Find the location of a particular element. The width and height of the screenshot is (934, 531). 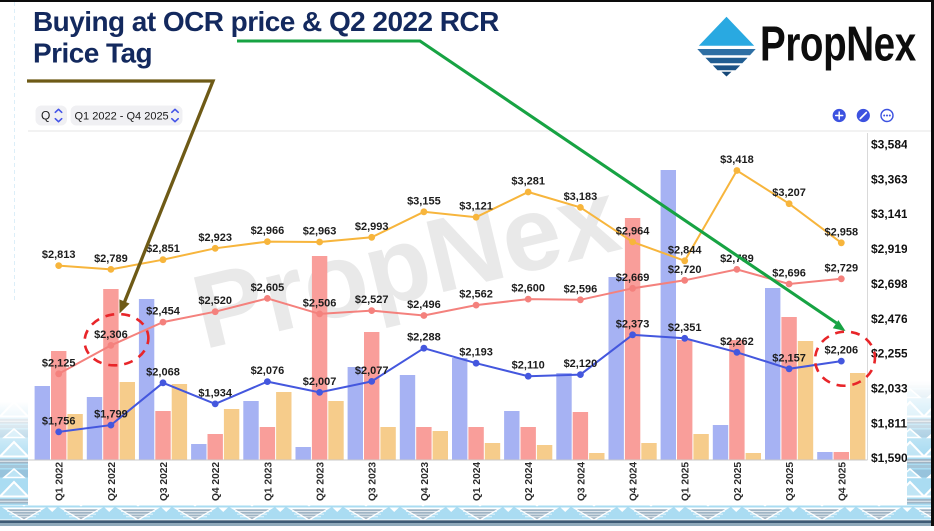

svg-text: $2,306 is located at coordinates (111, 335).